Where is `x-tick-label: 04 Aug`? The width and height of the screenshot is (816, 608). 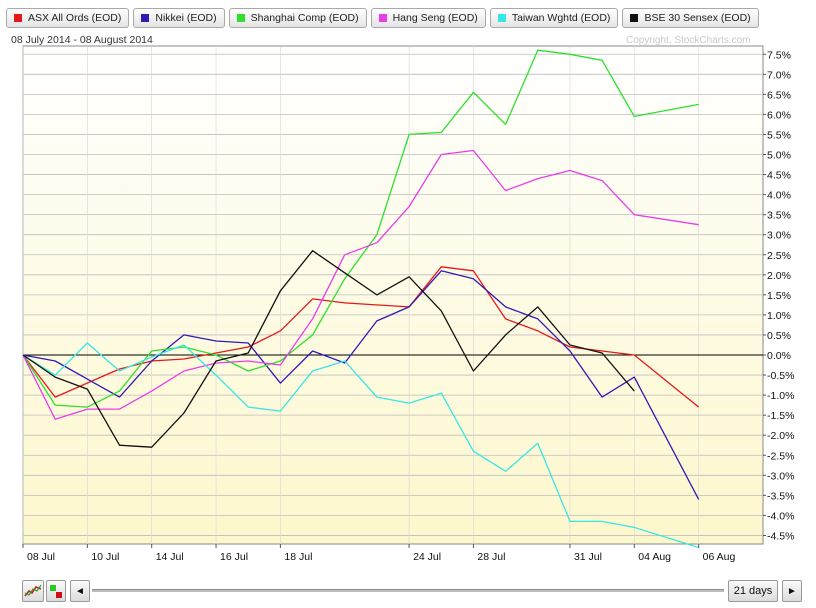 x-tick-label: 04 Aug is located at coordinates (654, 557).